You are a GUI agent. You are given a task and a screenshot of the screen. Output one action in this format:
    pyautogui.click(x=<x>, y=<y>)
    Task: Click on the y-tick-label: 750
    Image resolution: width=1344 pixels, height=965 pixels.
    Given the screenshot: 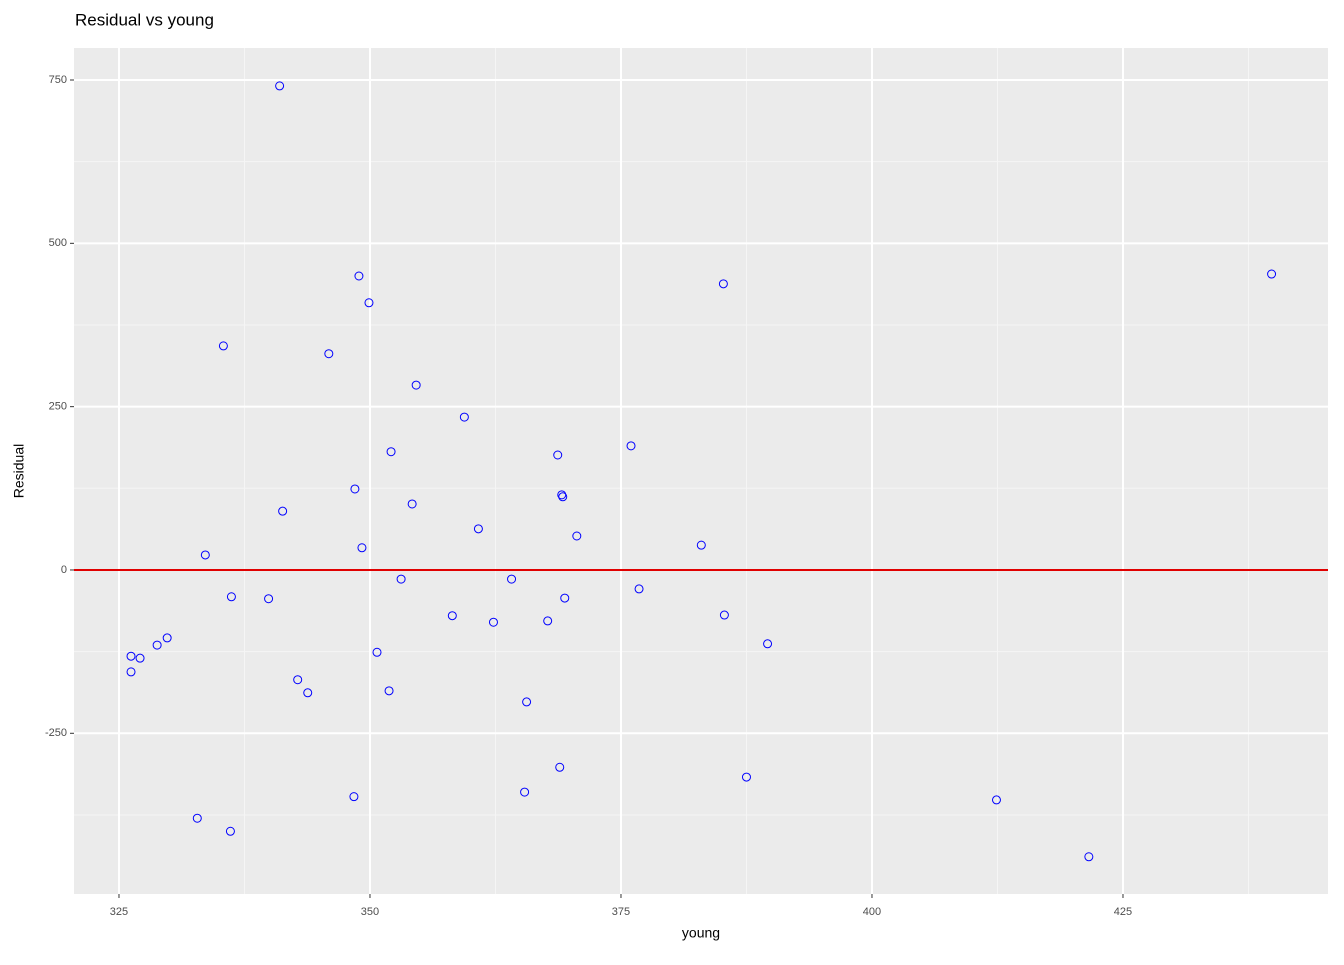 What is the action you would take?
    pyautogui.click(x=58, y=80)
    